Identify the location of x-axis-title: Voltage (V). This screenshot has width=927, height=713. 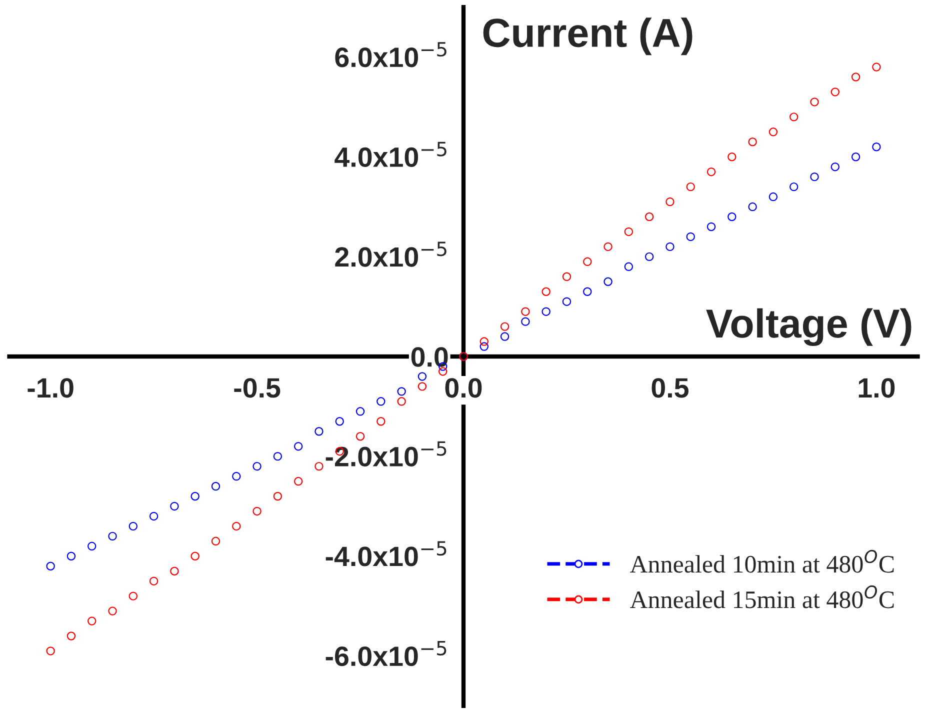
(809, 327).